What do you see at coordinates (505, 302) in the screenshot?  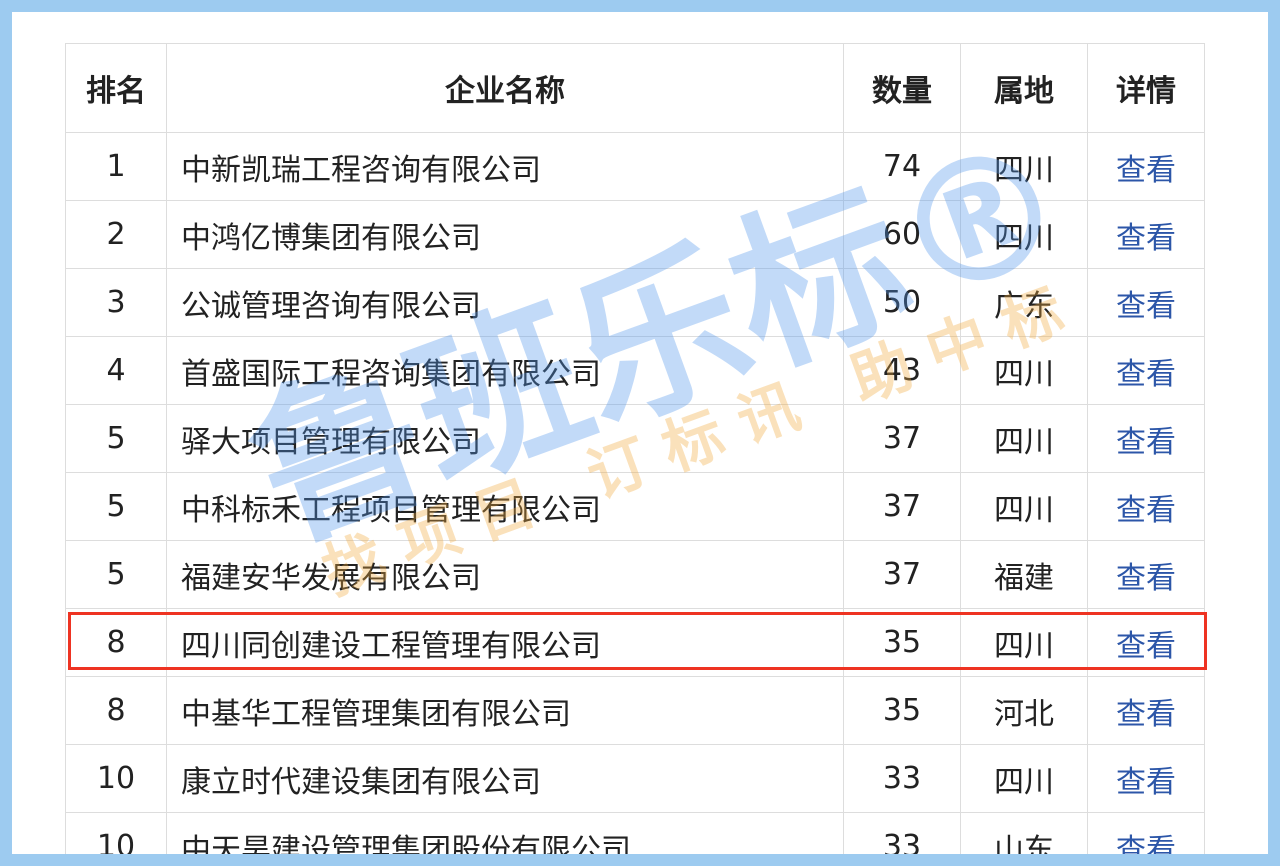 I see `company-cell: 公诚管理咨询有限公司` at bounding box center [505, 302].